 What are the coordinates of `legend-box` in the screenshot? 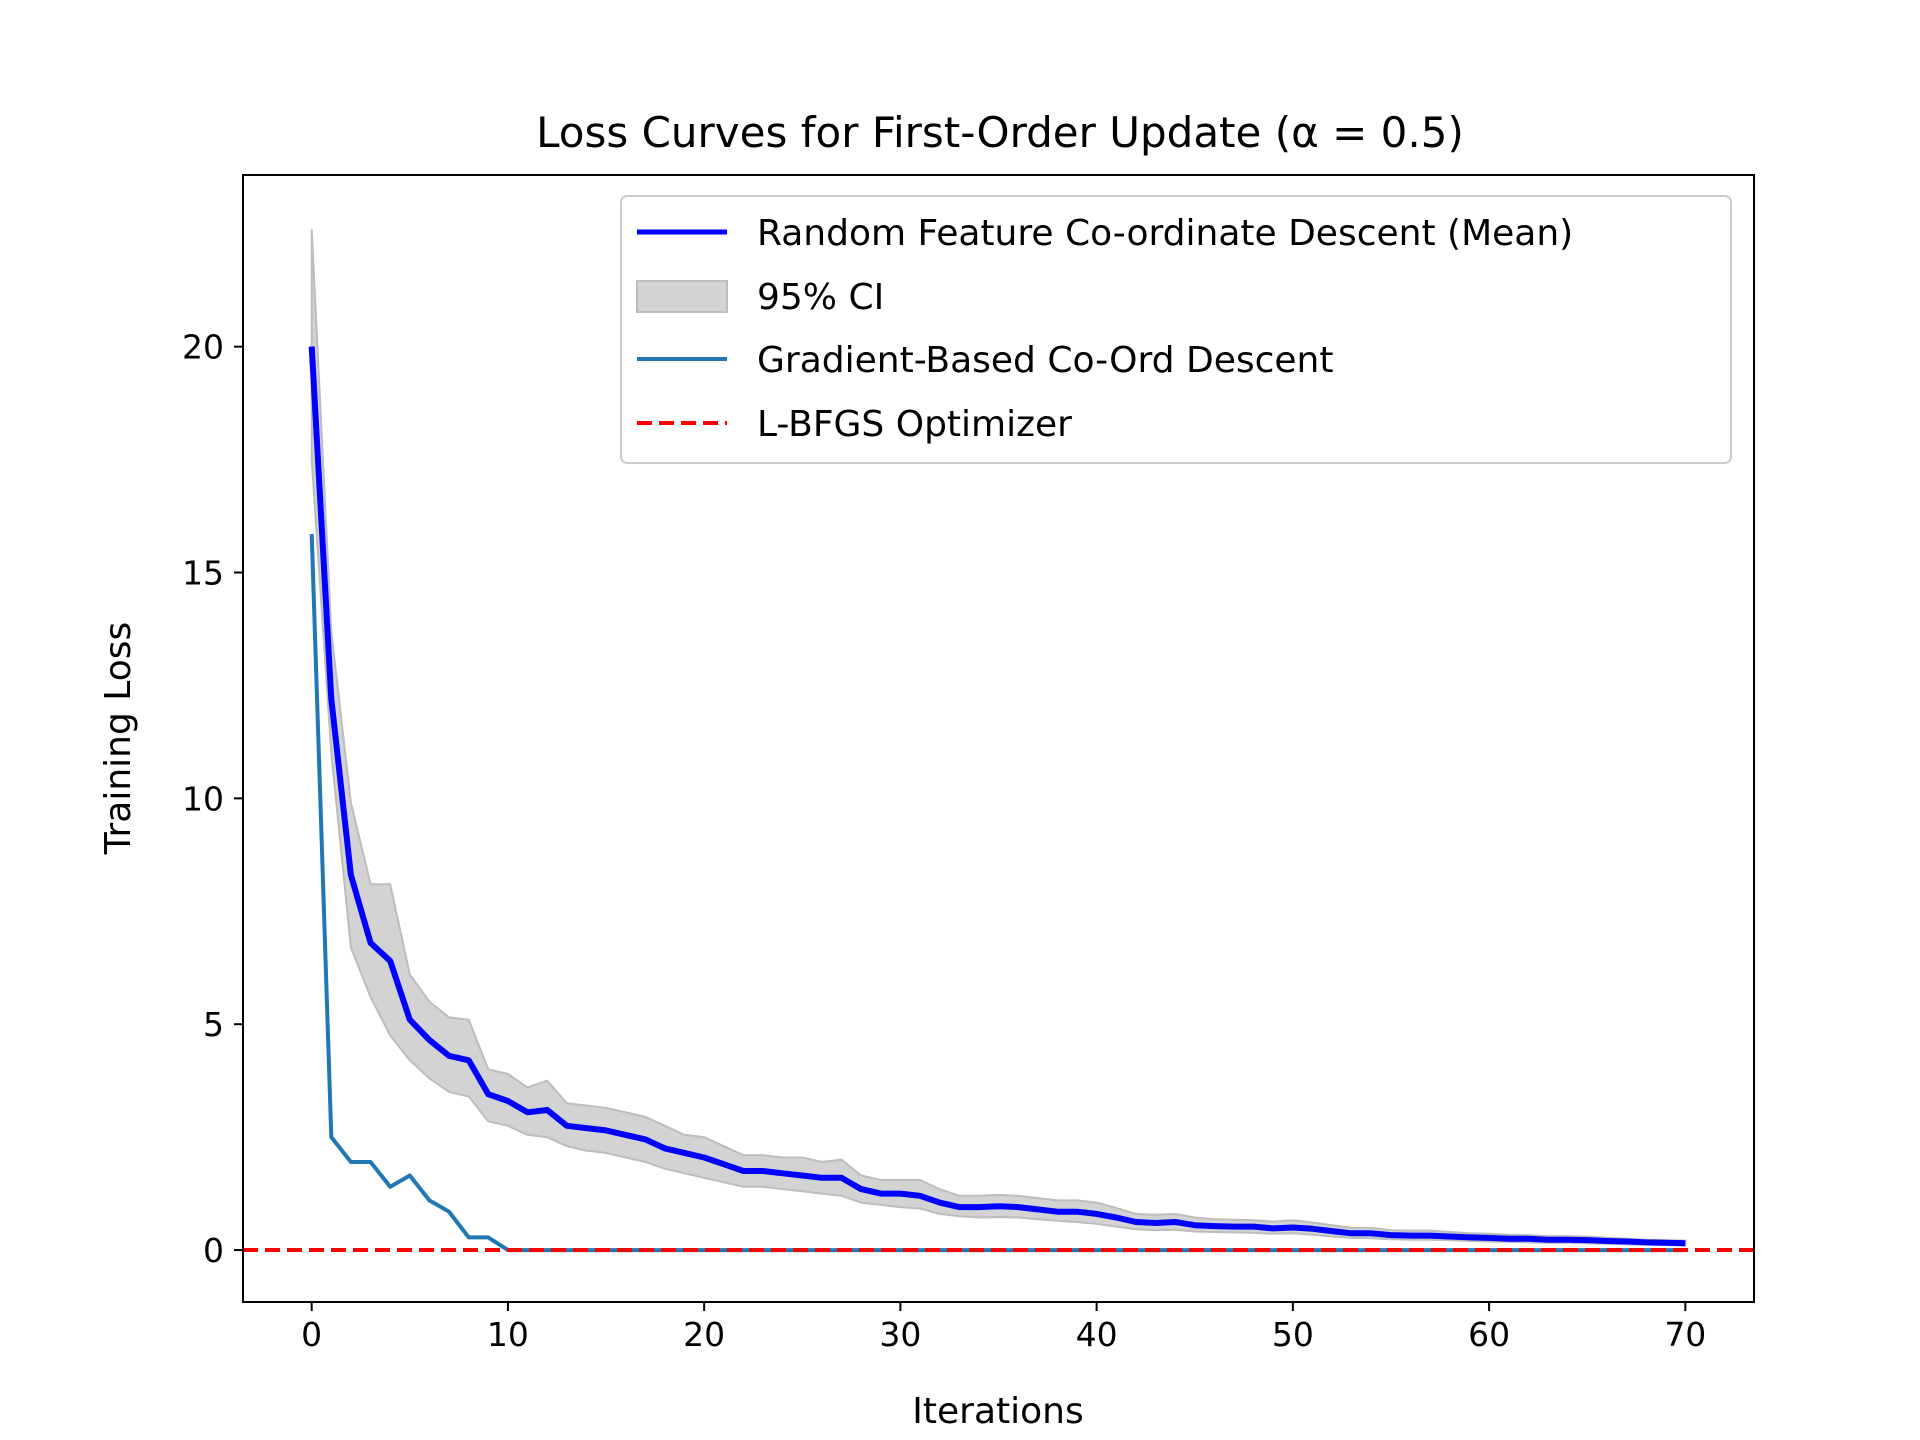 It's located at (1176, 329).